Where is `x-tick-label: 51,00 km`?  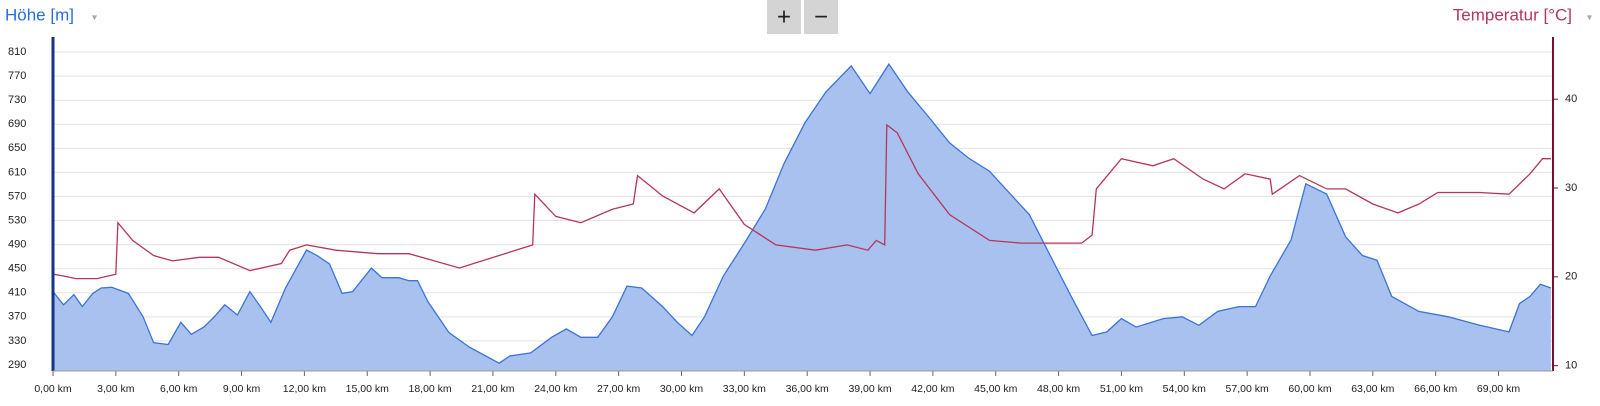
x-tick-label: 51,00 km is located at coordinates (1121, 389).